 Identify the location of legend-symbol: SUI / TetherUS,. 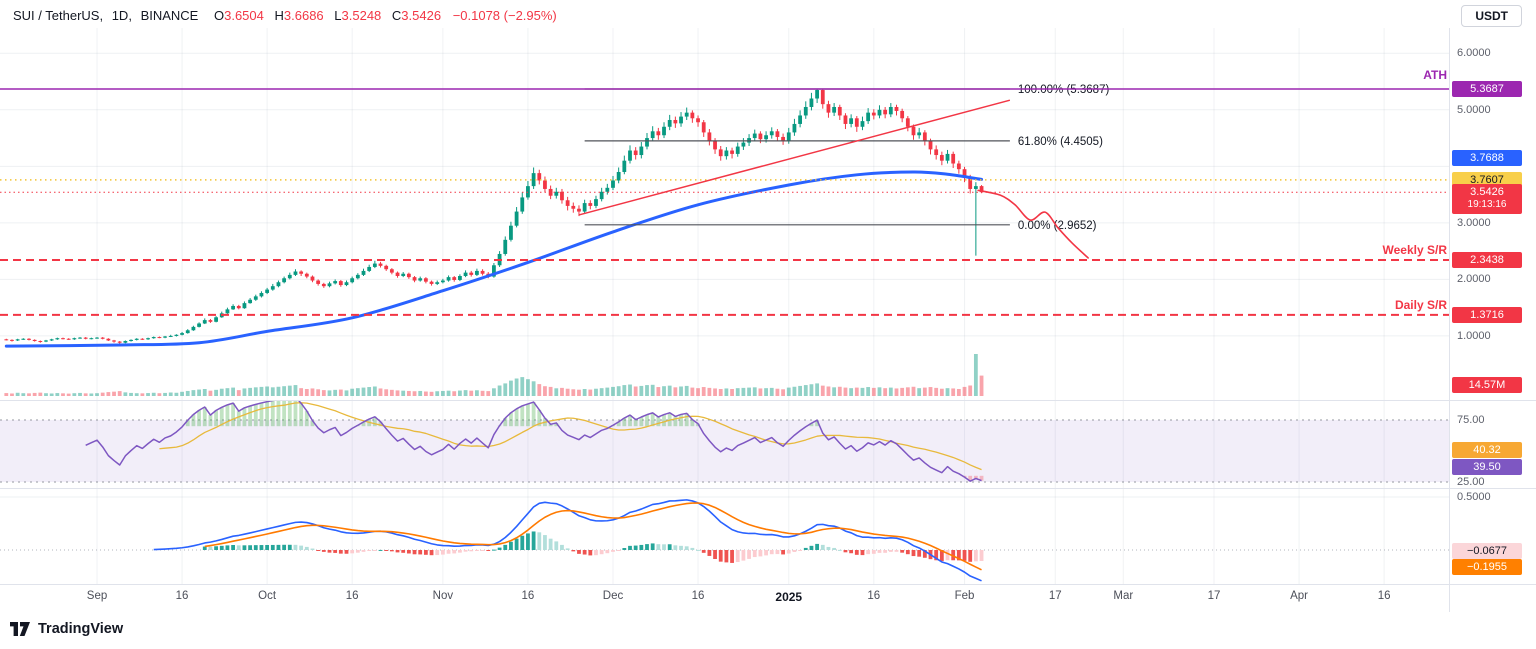
(58, 15).